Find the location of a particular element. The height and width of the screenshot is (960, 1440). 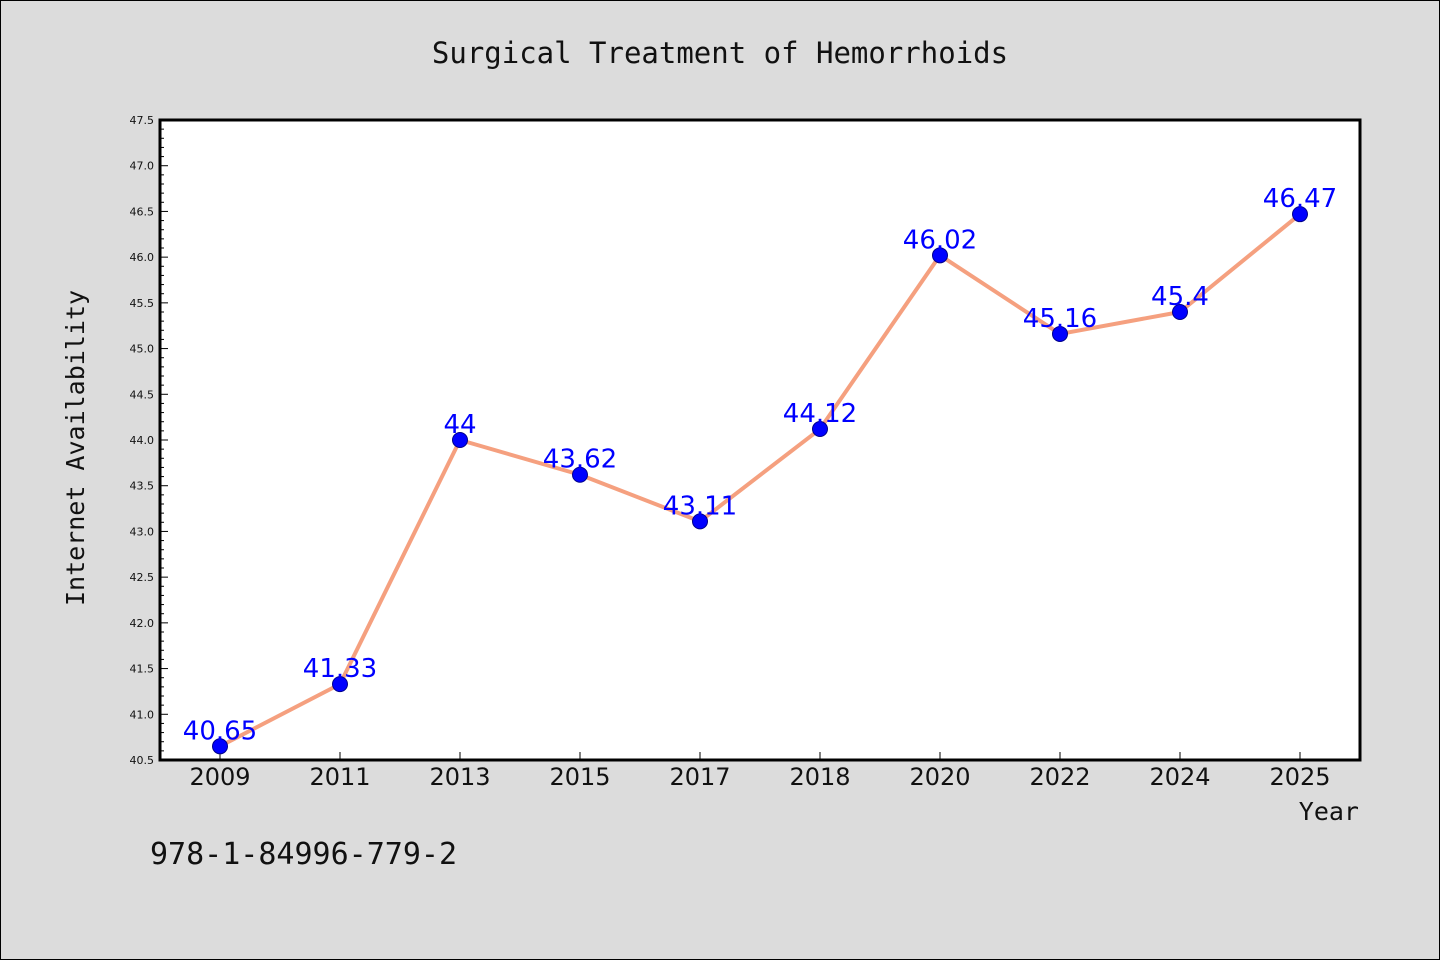

y-tick-label: 44.5 is located at coordinates (142, 394).